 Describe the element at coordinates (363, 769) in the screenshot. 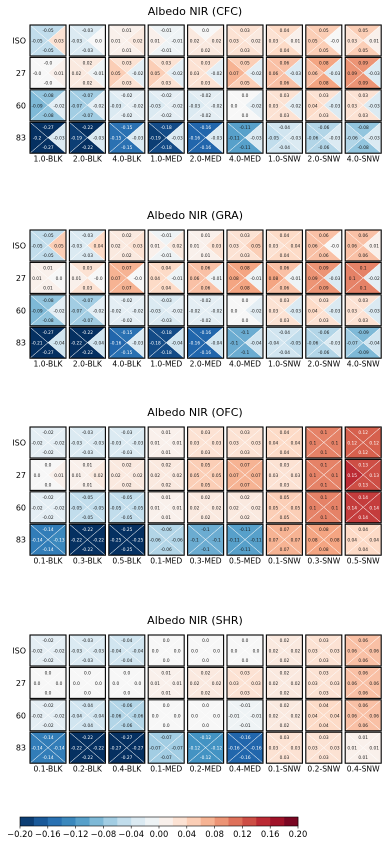

I see `column-label: 0.4-SNW` at that location.